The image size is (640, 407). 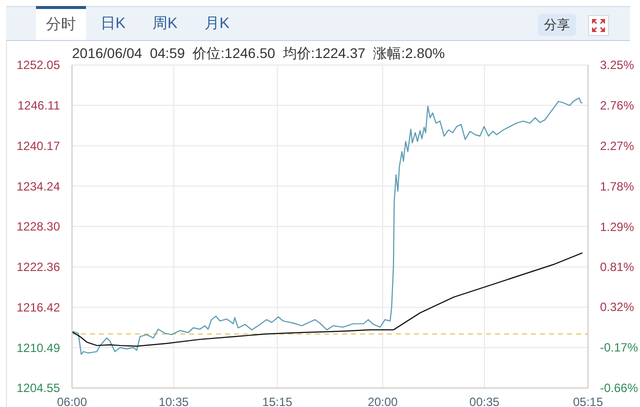 What do you see at coordinates (38, 347) in the screenshot?
I see `y-tick-label: 1210.49` at bounding box center [38, 347].